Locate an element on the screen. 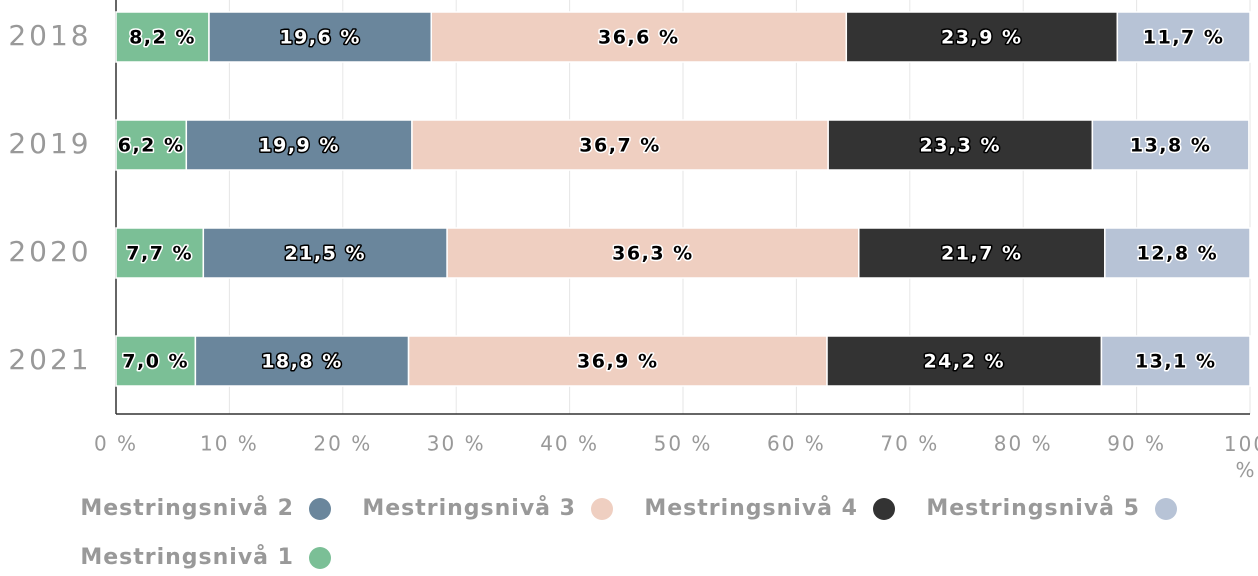 This screenshot has width=1258, height=576. x-tick-label: 0 % is located at coordinates (116, 444).